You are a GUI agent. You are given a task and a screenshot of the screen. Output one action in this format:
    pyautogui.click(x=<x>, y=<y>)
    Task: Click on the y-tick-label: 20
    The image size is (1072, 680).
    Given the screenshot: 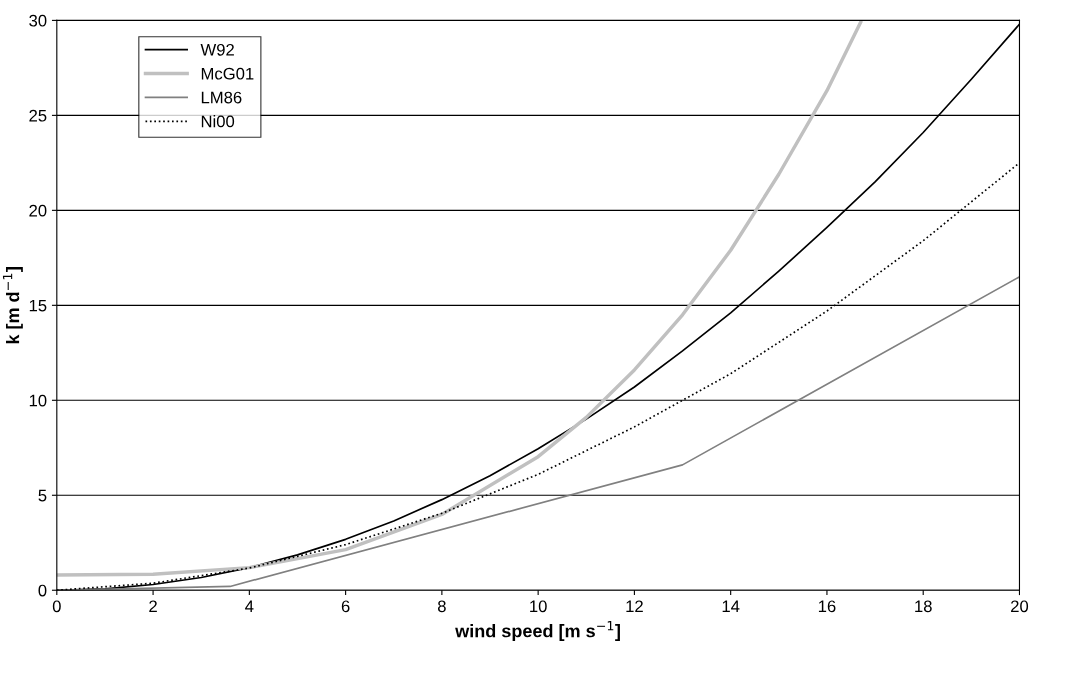 What is the action you would take?
    pyautogui.click(x=38, y=210)
    